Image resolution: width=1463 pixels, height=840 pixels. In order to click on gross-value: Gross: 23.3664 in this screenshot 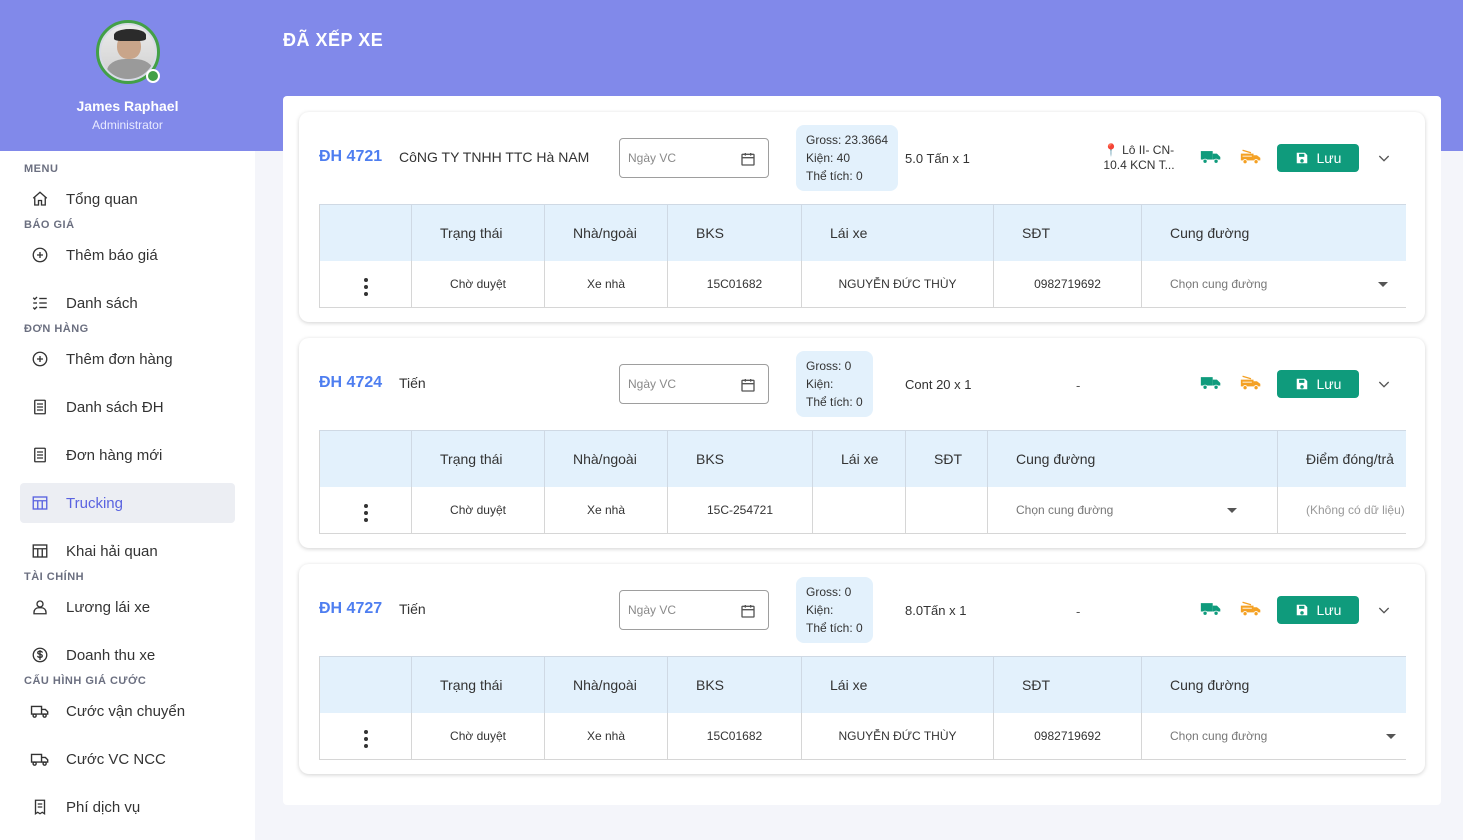, I will do `click(847, 140)`.